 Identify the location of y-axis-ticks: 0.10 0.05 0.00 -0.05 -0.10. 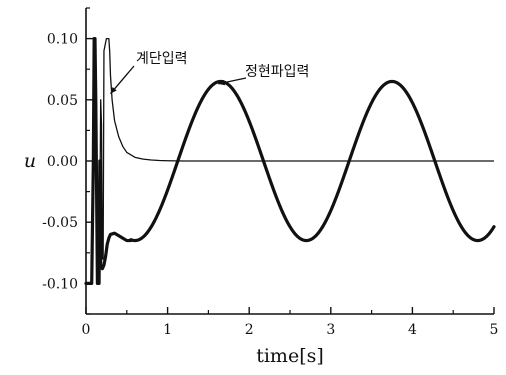
(67, 161).